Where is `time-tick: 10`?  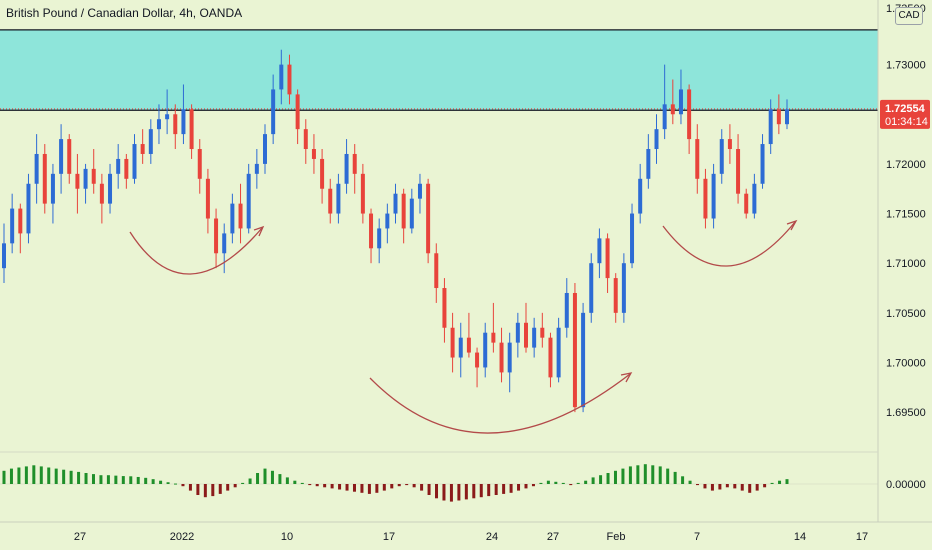 time-tick: 10 is located at coordinates (287, 537).